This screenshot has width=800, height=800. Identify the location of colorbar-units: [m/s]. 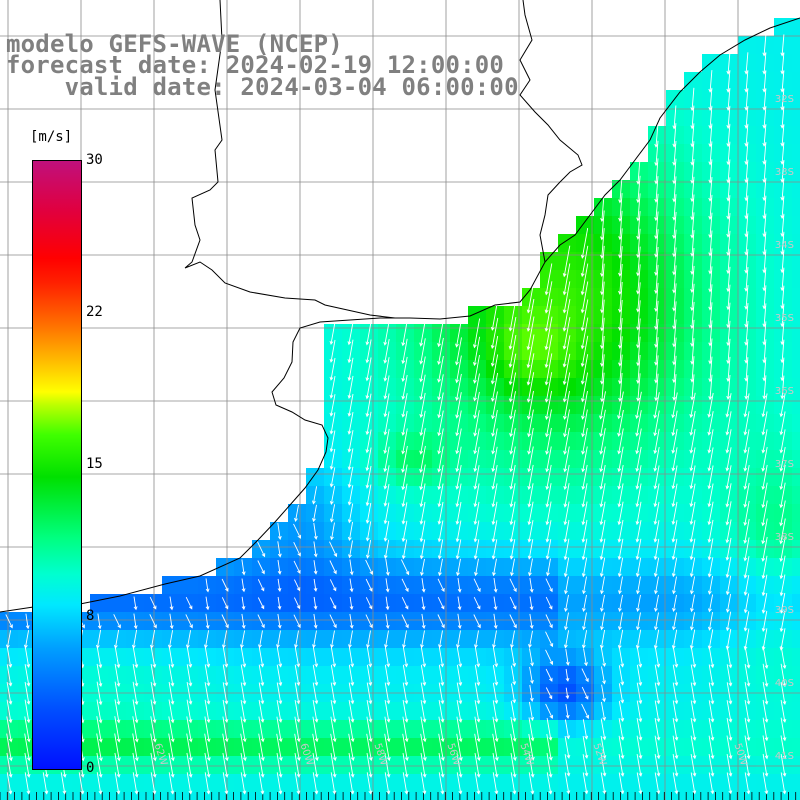
(51, 137).